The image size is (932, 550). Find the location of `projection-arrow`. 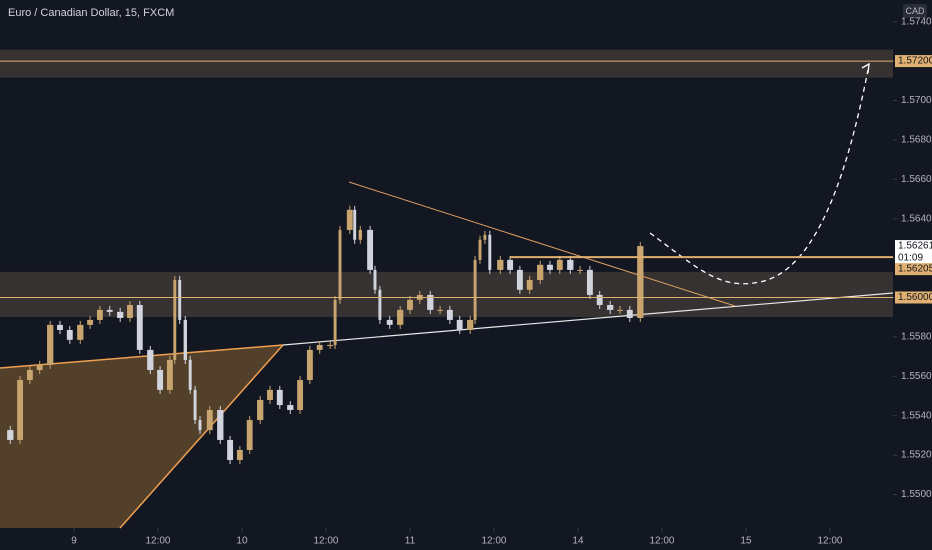

projection-arrow is located at coordinates (759, 177).